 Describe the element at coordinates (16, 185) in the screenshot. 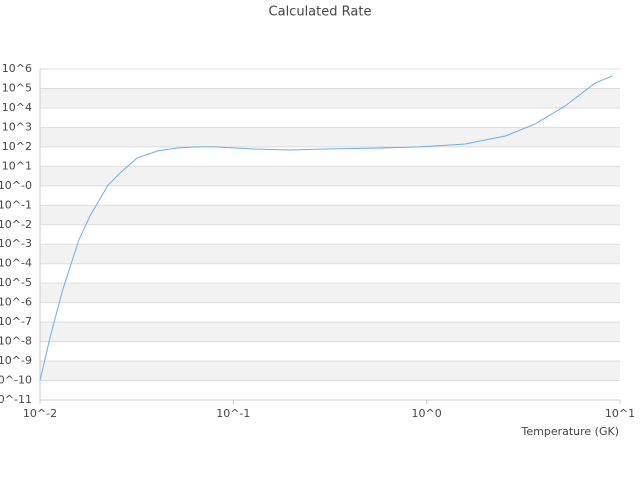

I see `y-tick-label: 10^-0` at that location.